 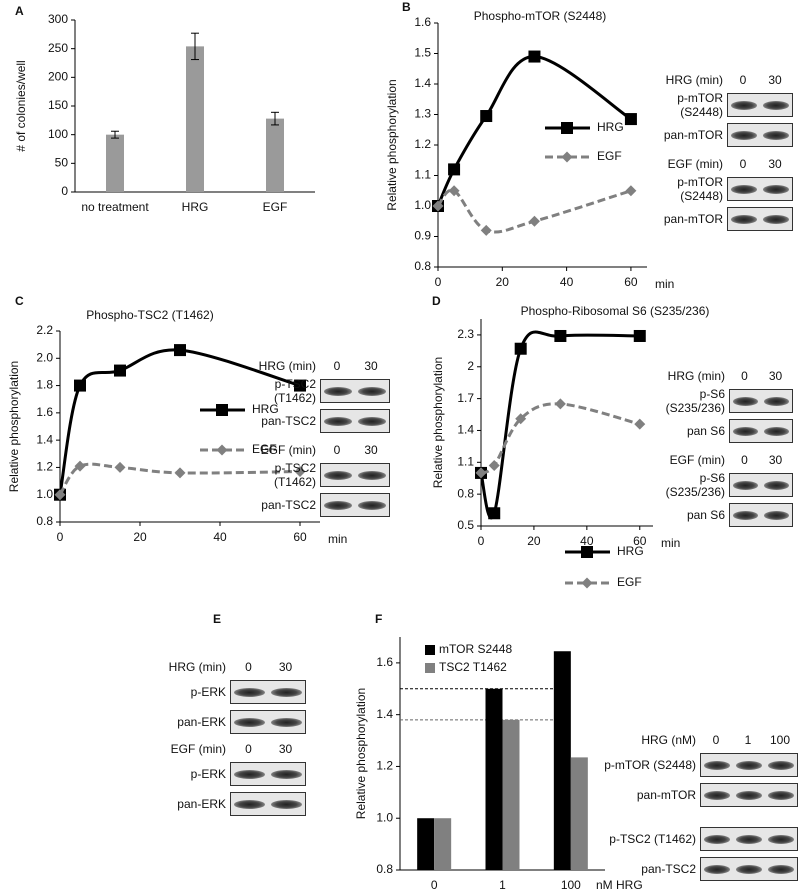 What do you see at coordinates (44, 330) in the screenshot?
I see `y-tick-label: 2.2` at bounding box center [44, 330].